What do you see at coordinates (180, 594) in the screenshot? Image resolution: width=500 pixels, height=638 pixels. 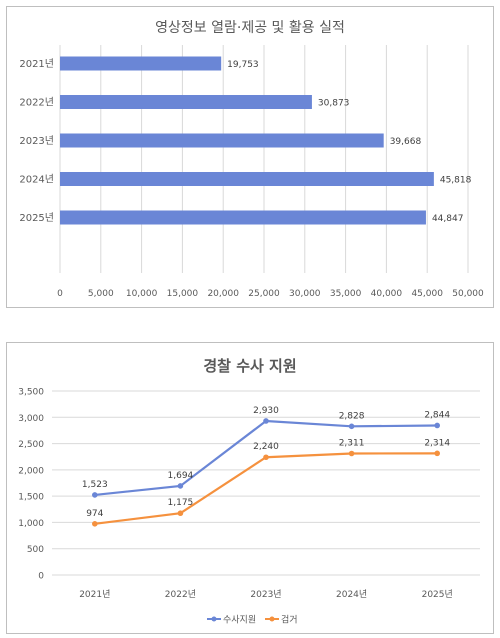 I see `x-tick-label: 2022년` at bounding box center [180, 594].